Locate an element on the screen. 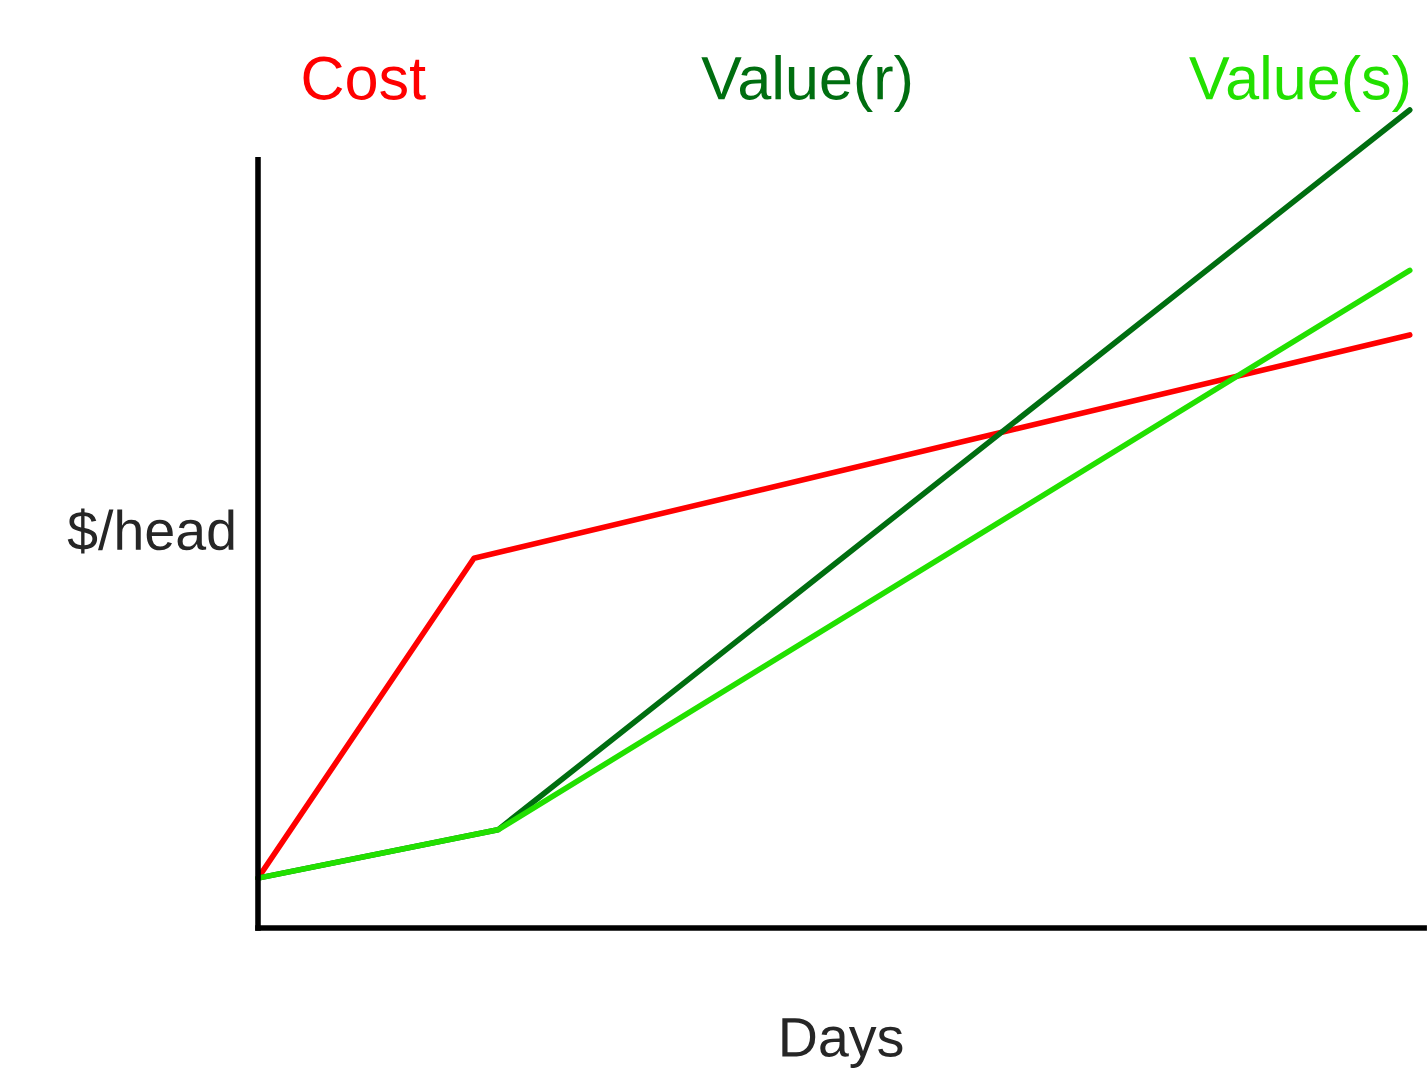 The height and width of the screenshot is (1089, 1427). text: Value(r) is located at coordinates (806, 83).